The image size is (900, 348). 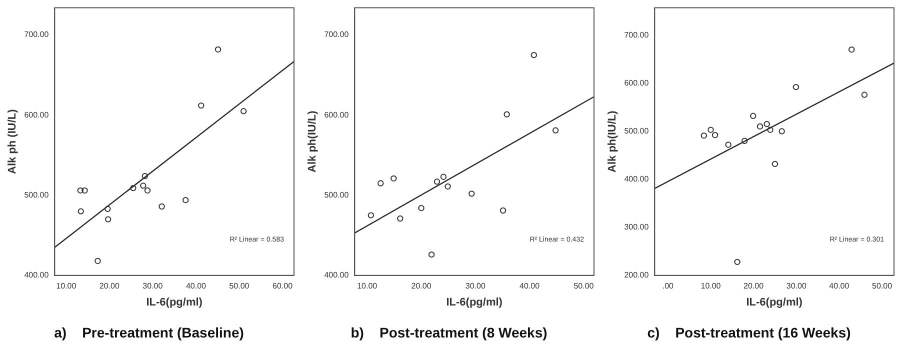 What do you see at coordinates (637, 227) in the screenshot?
I see `y-tick-label: 300.00` at bounding box center [637, 227].